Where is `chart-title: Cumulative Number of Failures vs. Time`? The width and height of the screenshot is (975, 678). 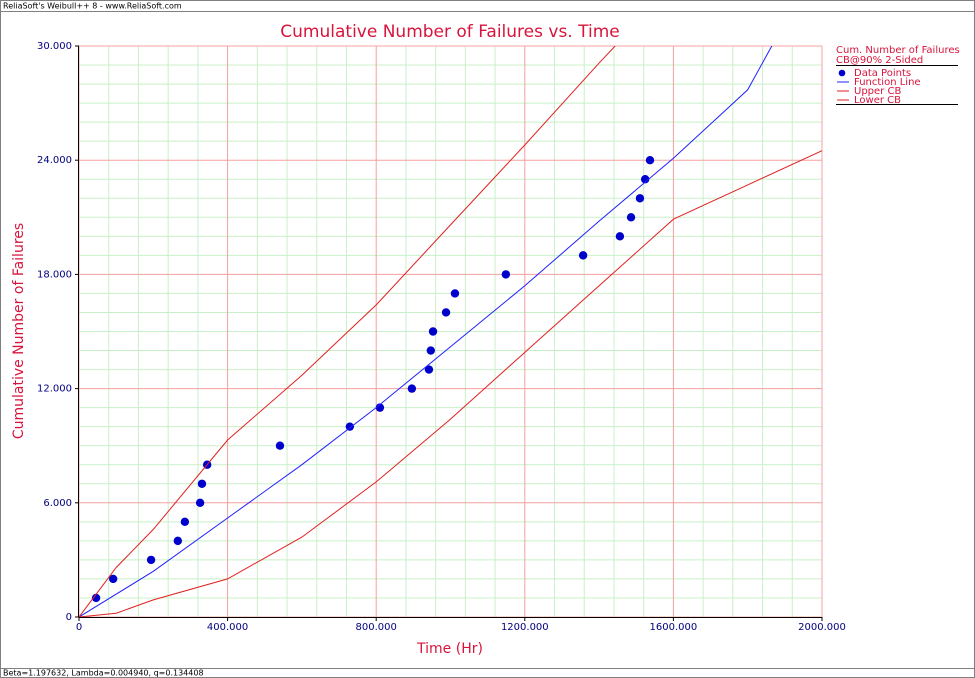
chart-title: Cumulative Number of Failures vs. Time is located at coordinates (449, 32).